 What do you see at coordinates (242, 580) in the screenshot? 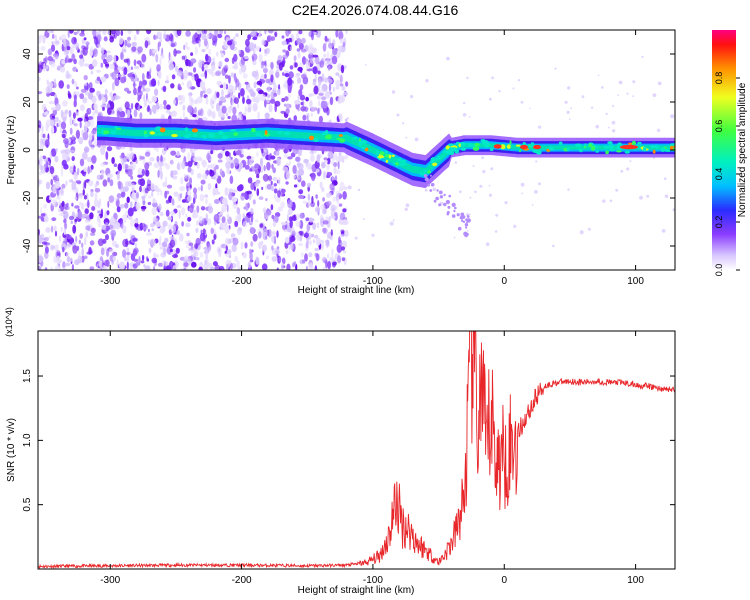
I see `snr-x-tick-label: -200` at bounding box center [242, 580].